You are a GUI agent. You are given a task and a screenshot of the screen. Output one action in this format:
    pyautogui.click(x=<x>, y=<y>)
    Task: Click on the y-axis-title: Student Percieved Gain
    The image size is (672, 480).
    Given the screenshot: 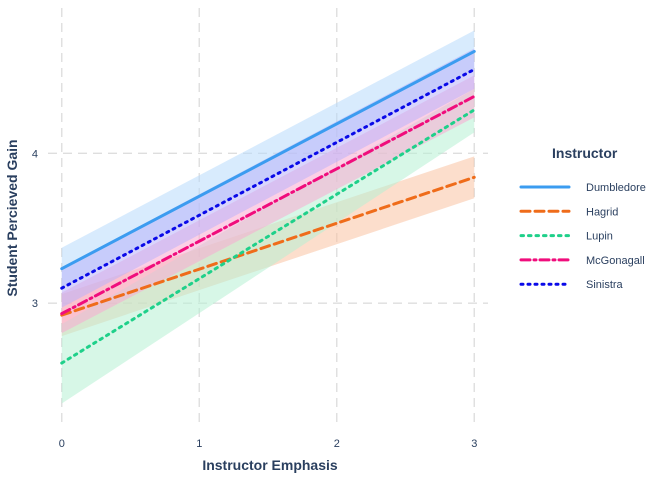 What is the action you would take?
    pyautogui.click(x=12, y=217)
    